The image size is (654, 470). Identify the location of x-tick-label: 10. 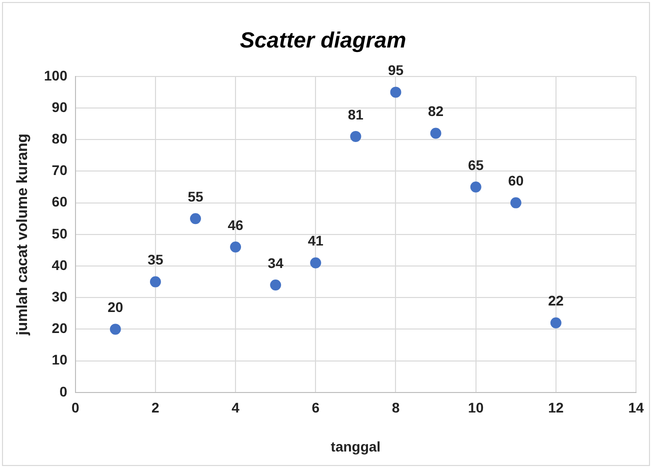
(476, 408).